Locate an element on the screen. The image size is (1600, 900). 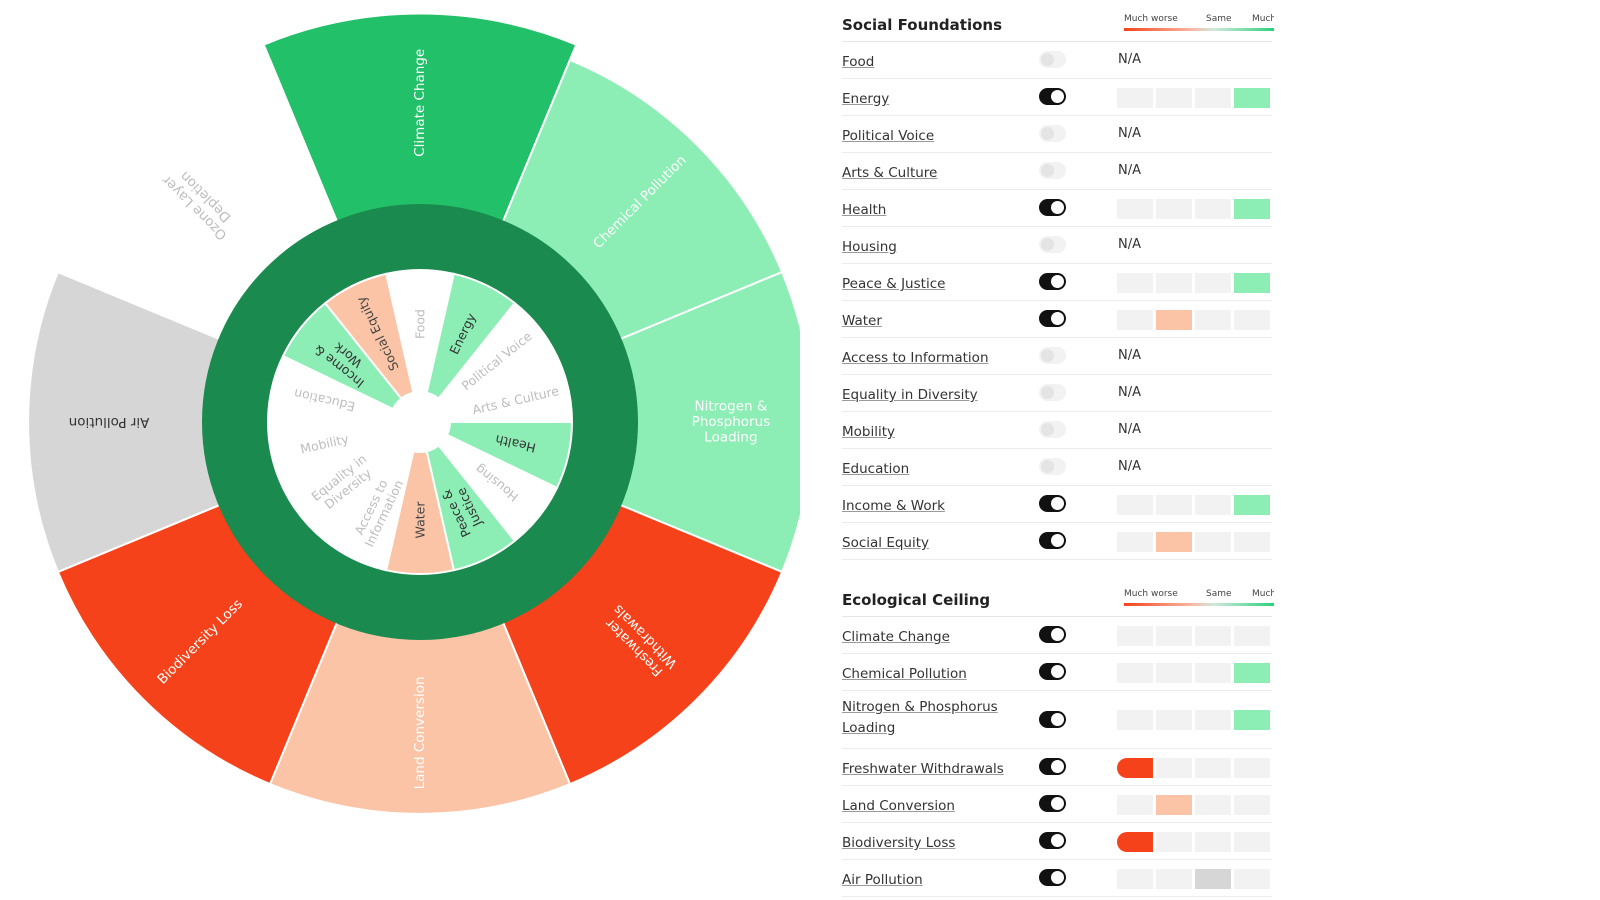
indicator-row-energy: Energy is located at coordinates (1057, 97).